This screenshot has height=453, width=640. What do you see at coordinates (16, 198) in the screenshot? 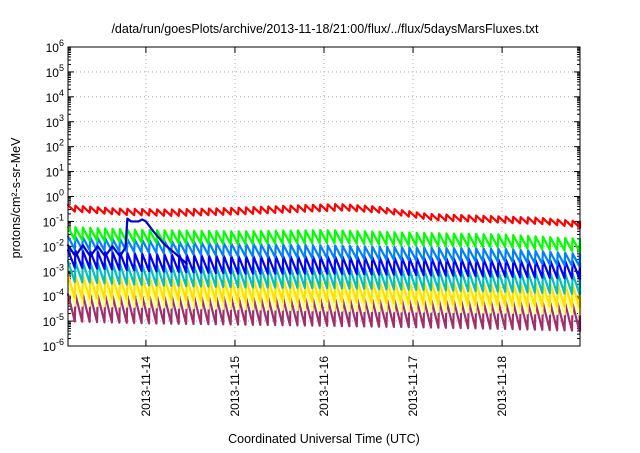
I see `y-axis-label: protons/cm²-s-sr-MeV` at bounding box center [16, 198].